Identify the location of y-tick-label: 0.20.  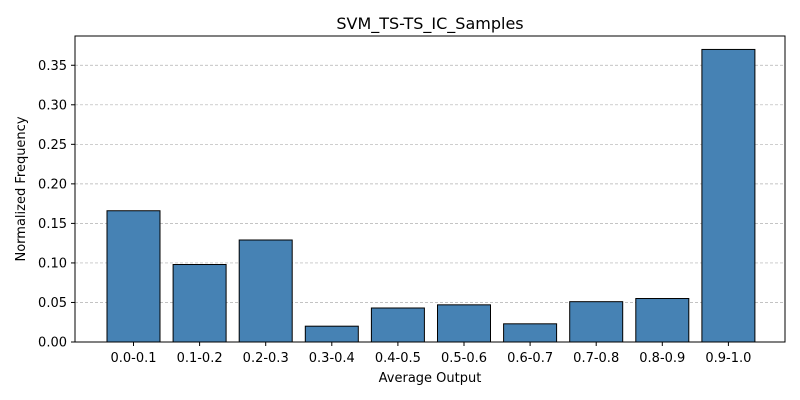
(52, 184).